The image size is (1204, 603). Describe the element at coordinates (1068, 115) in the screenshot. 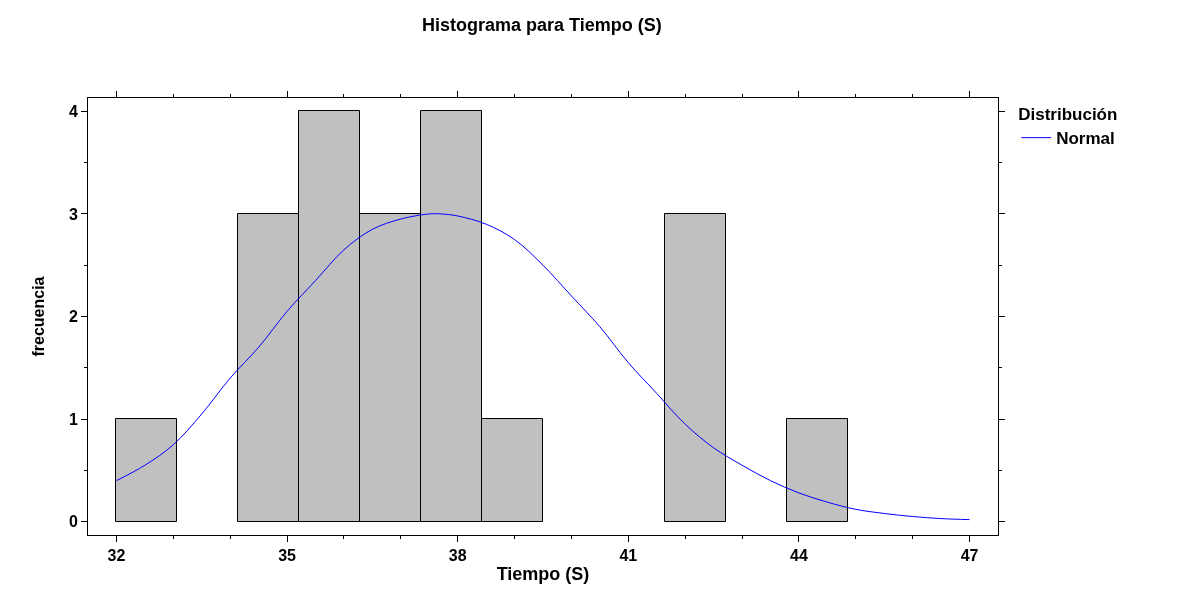

I see `legend-title: Distribución` at that location.